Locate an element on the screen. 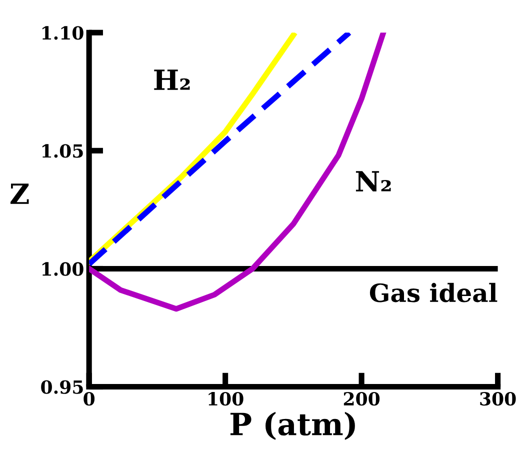 This screenshot has width=524, height=466. x-tick-label: 300 is located at coordinates (498, 399).